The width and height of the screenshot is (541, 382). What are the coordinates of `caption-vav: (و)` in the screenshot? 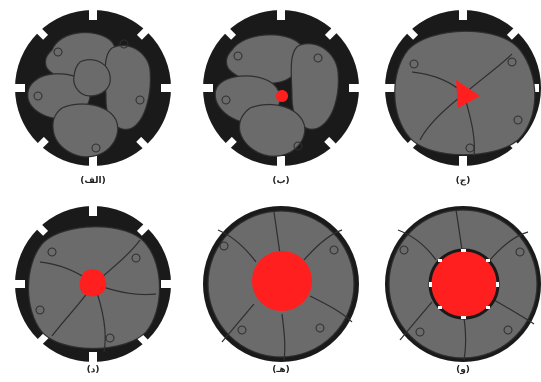 It's located at (463, 370).